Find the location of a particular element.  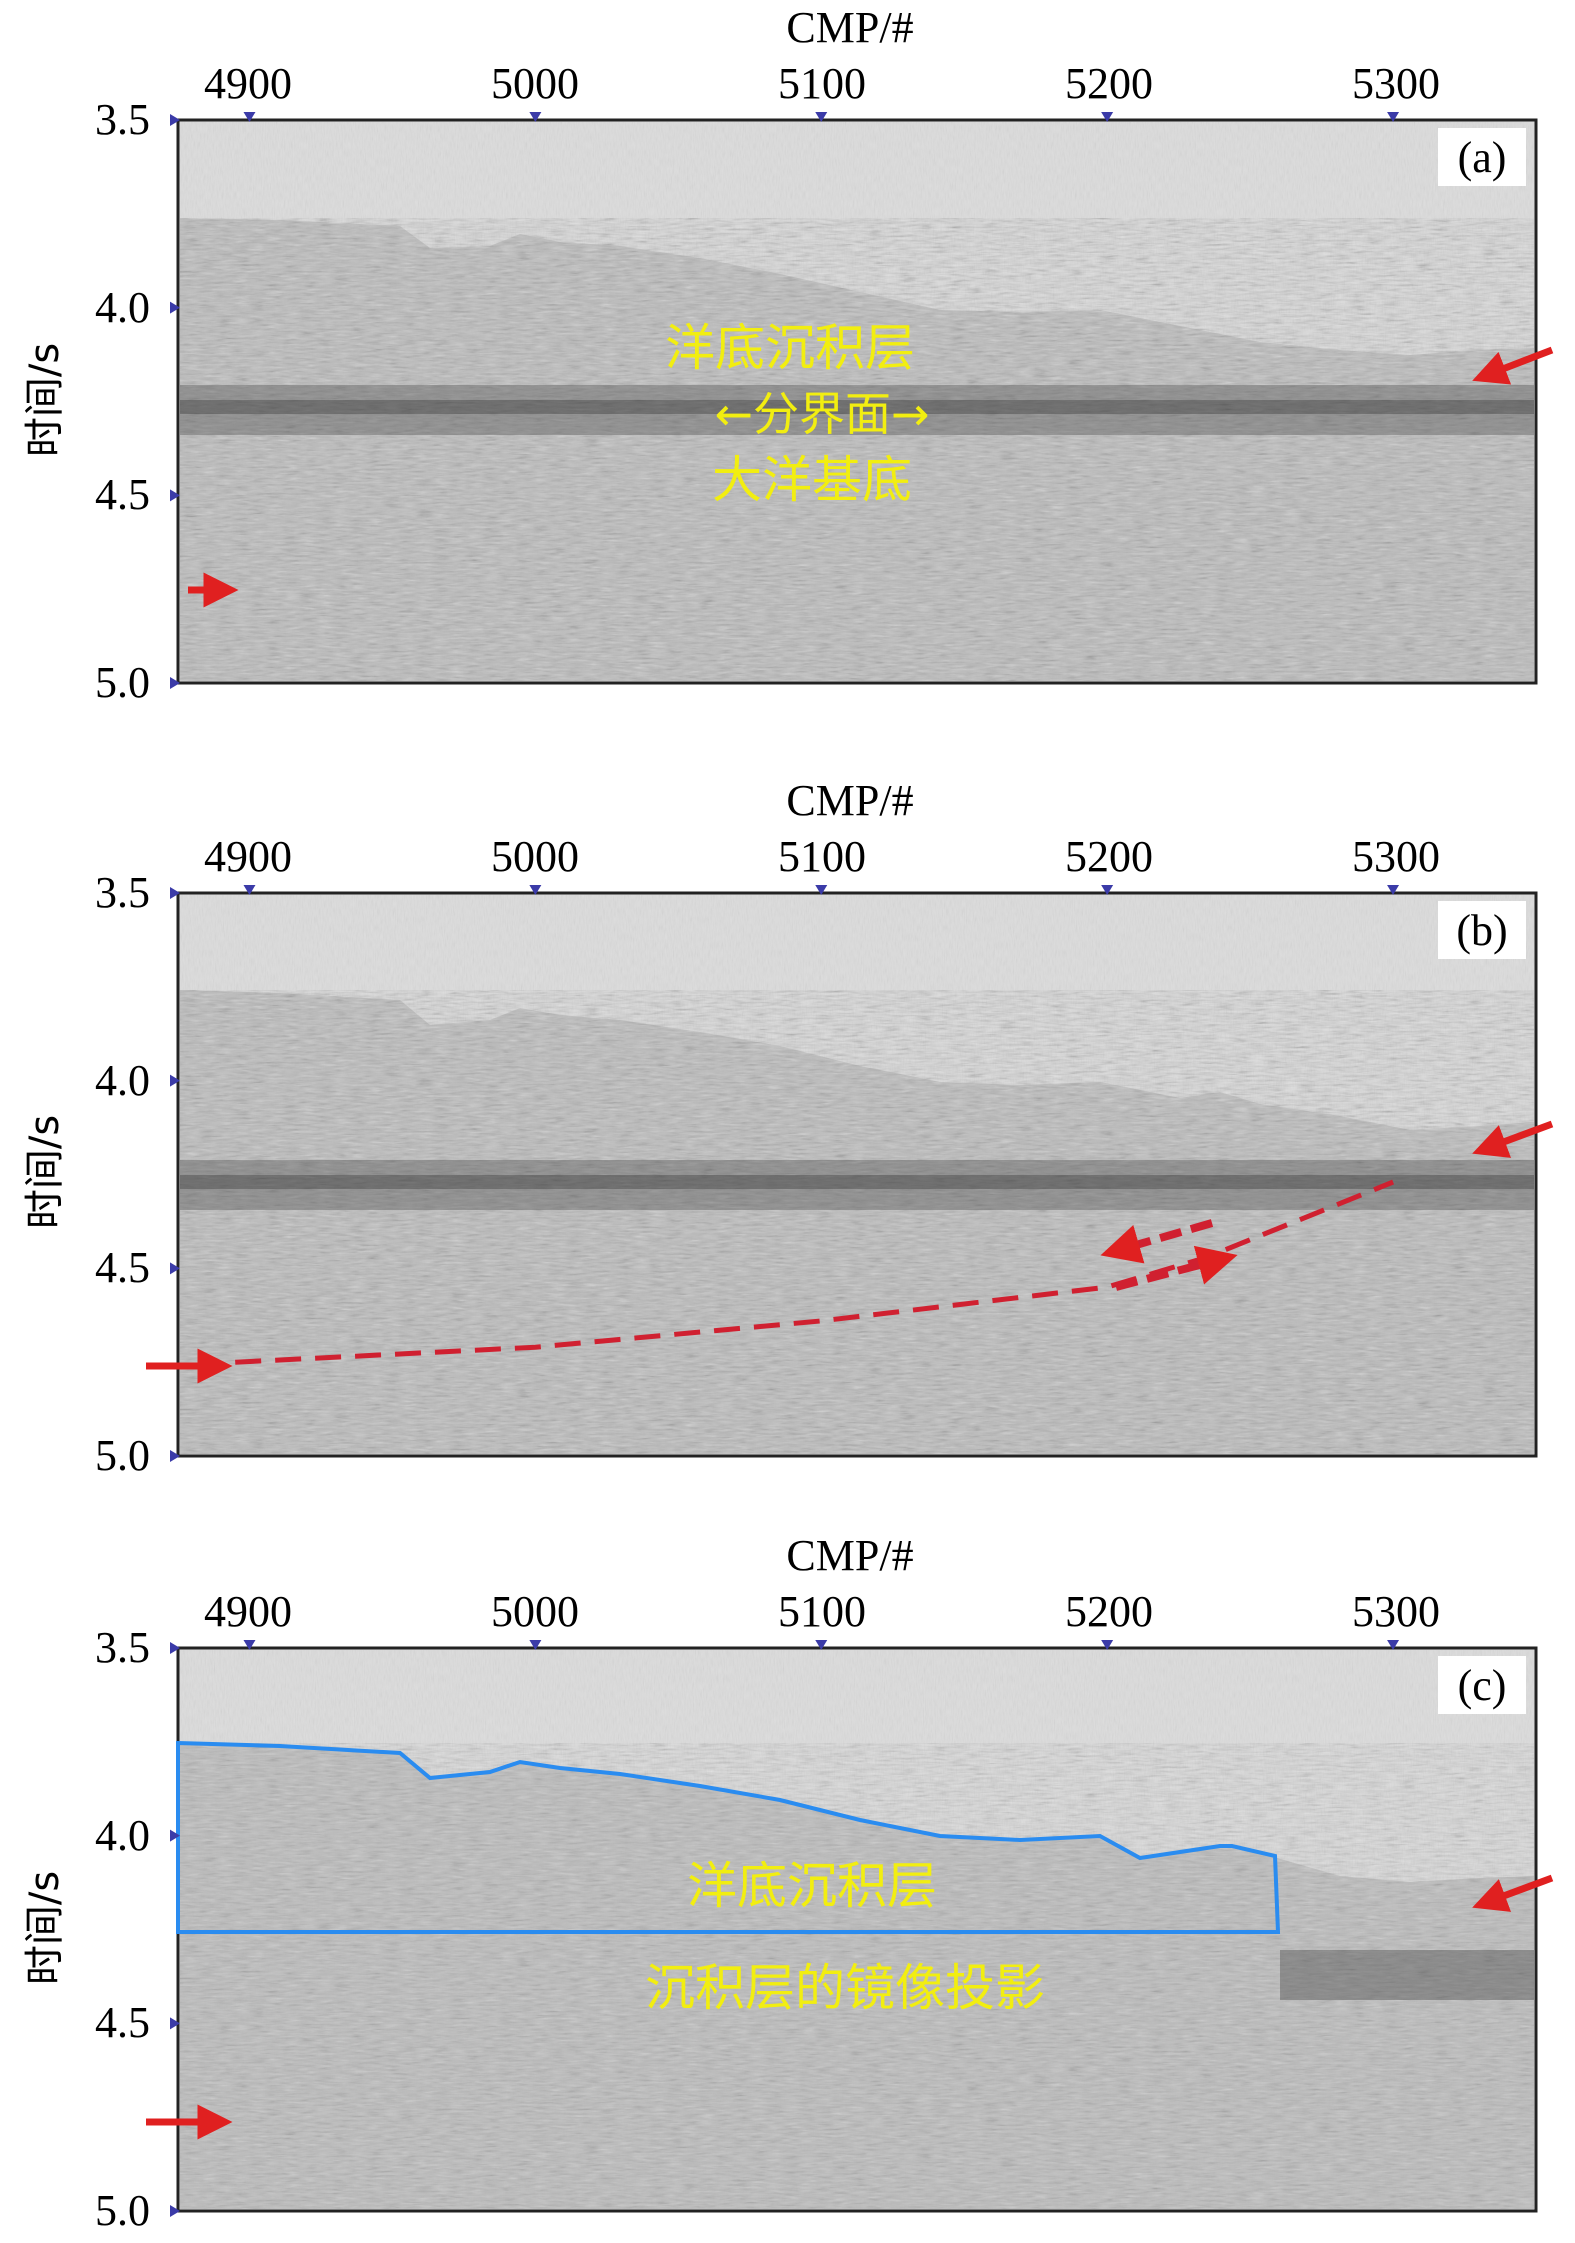

annotation-basement: 大洋基底 is located at coordinates (812, 480).